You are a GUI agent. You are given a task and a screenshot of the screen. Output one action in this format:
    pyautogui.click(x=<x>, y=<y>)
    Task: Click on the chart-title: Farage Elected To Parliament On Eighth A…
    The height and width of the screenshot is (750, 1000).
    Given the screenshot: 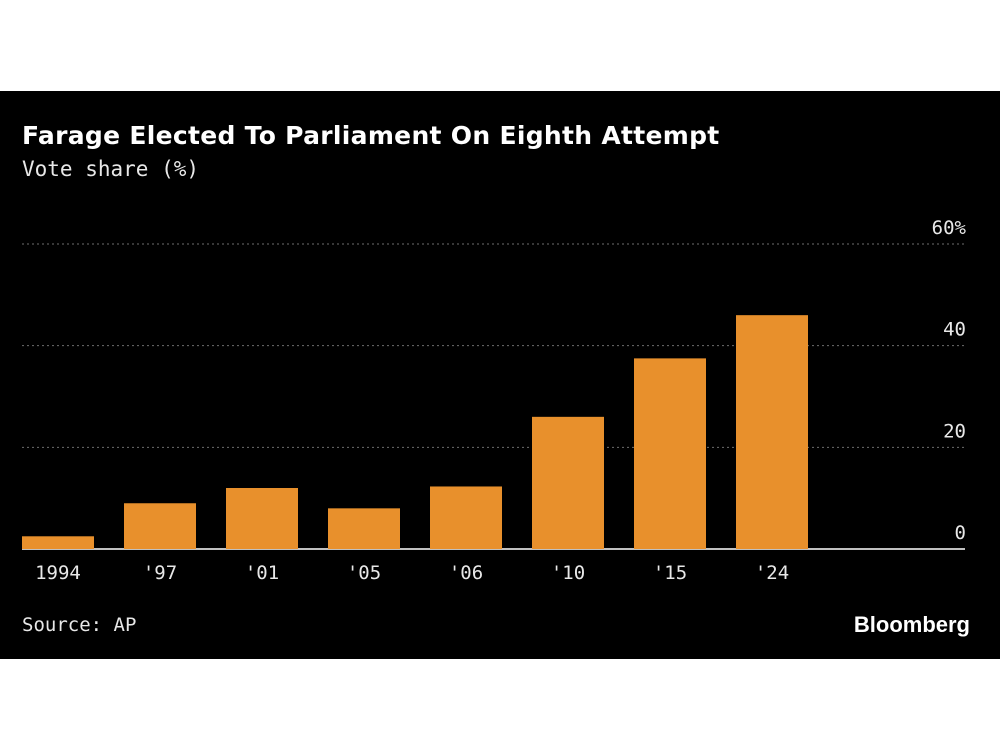 What is the action you would take?
    pyautogui.click(x=371, y=135)
    